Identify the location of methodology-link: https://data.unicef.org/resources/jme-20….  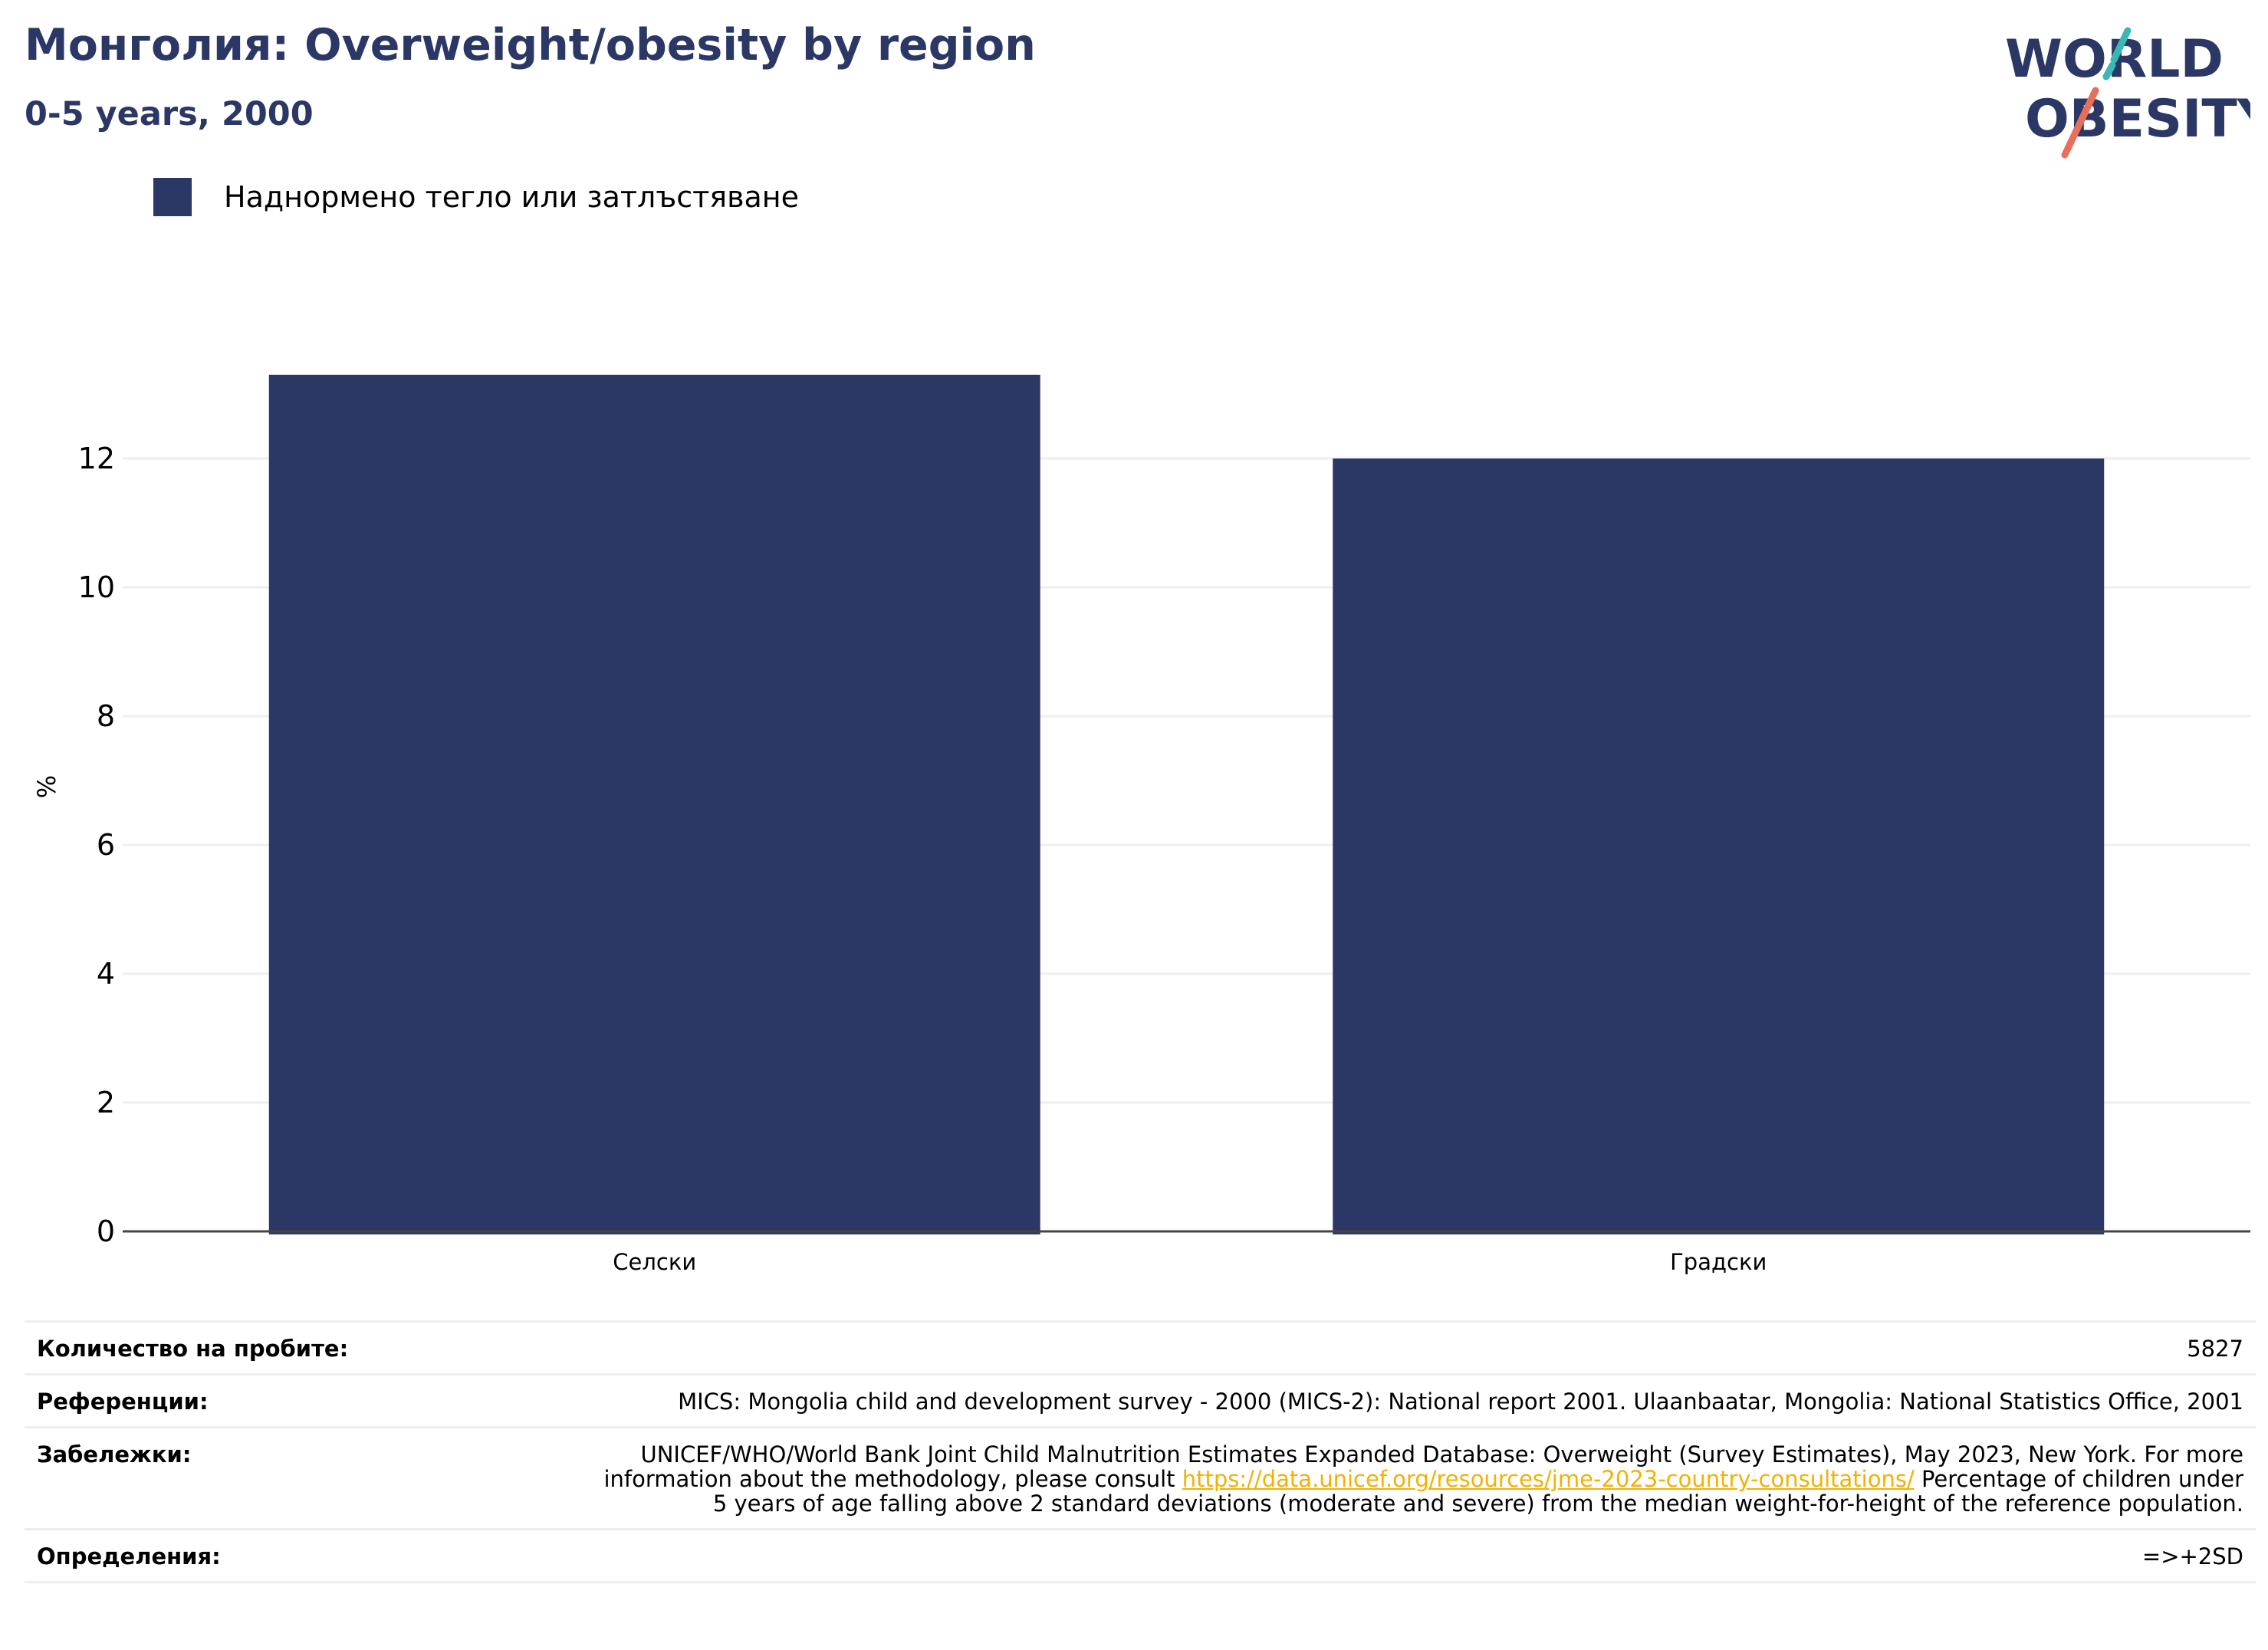
(1548, 1479).